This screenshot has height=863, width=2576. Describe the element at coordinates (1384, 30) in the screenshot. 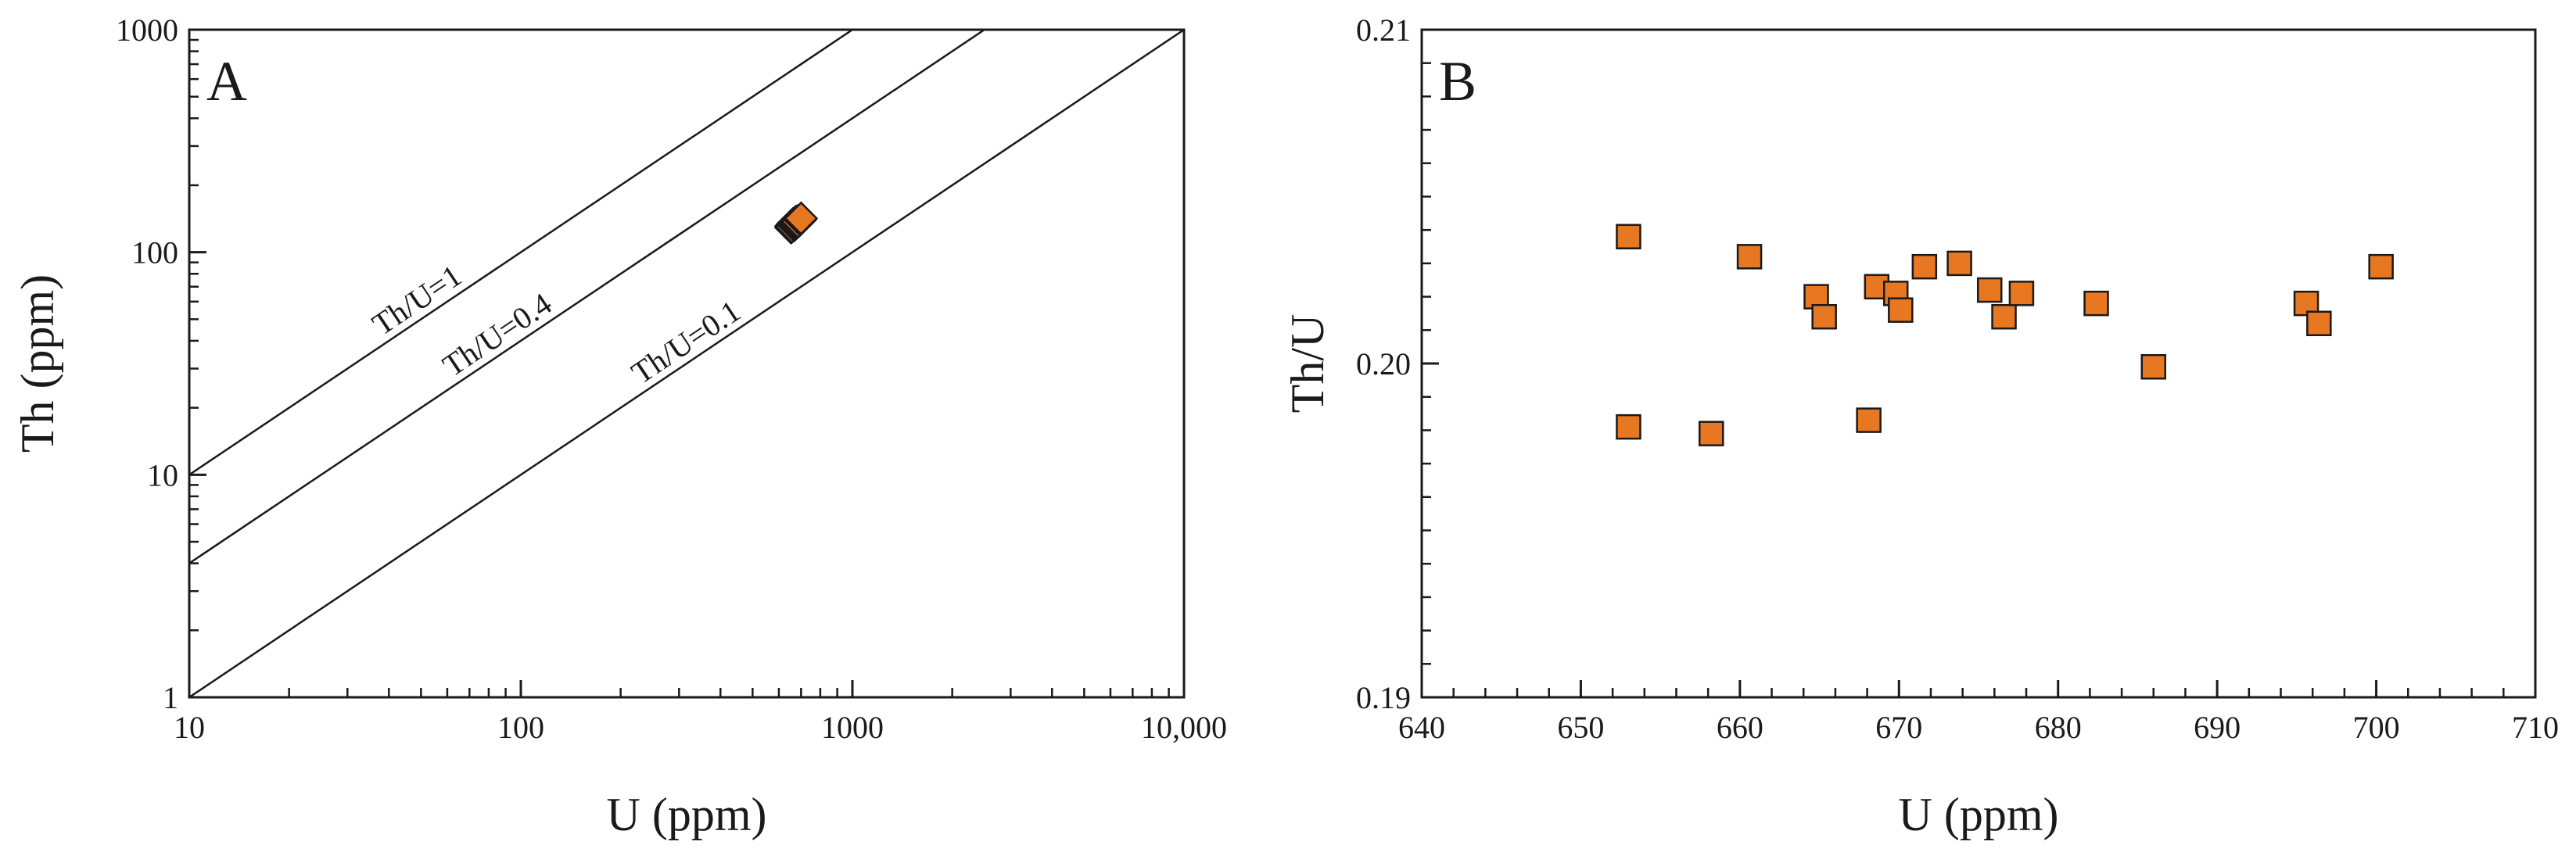

I see `panel-b-y-tick-label: 0.21` at that location.